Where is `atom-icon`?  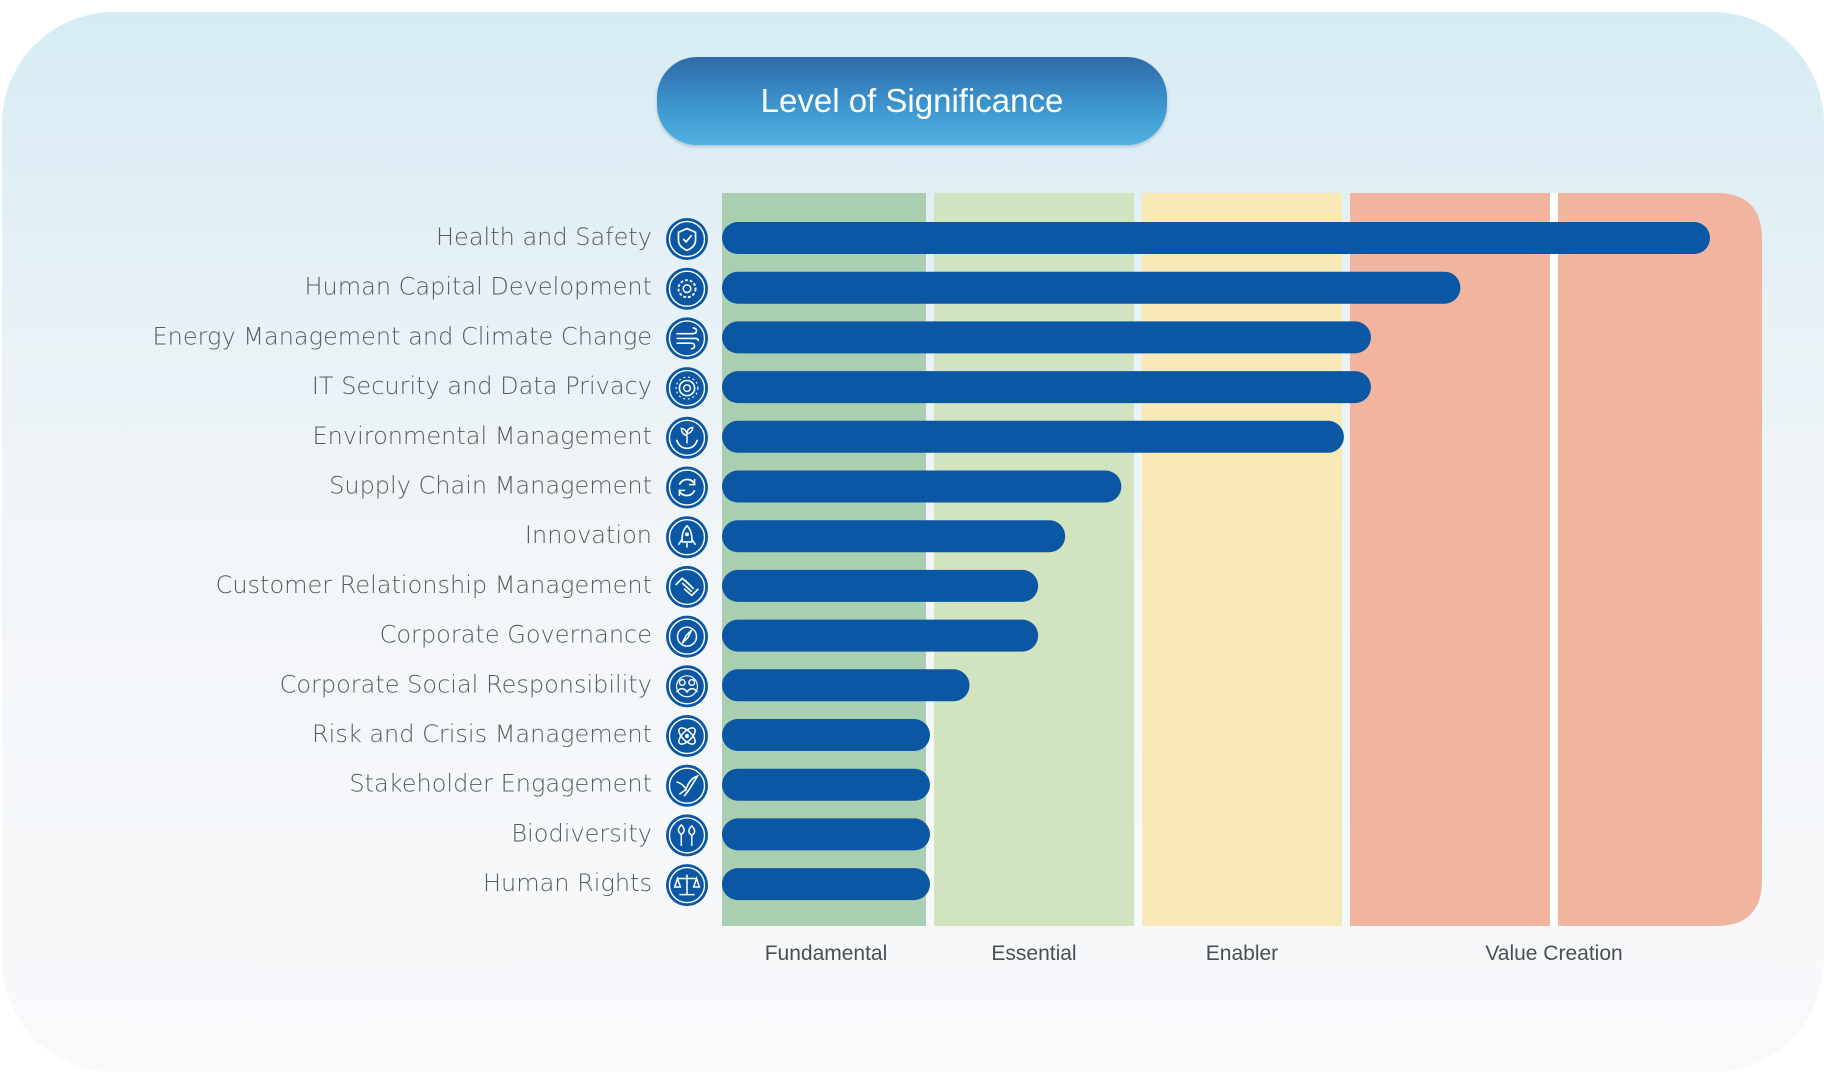
atom-icon is located at coordinates (687, 736).